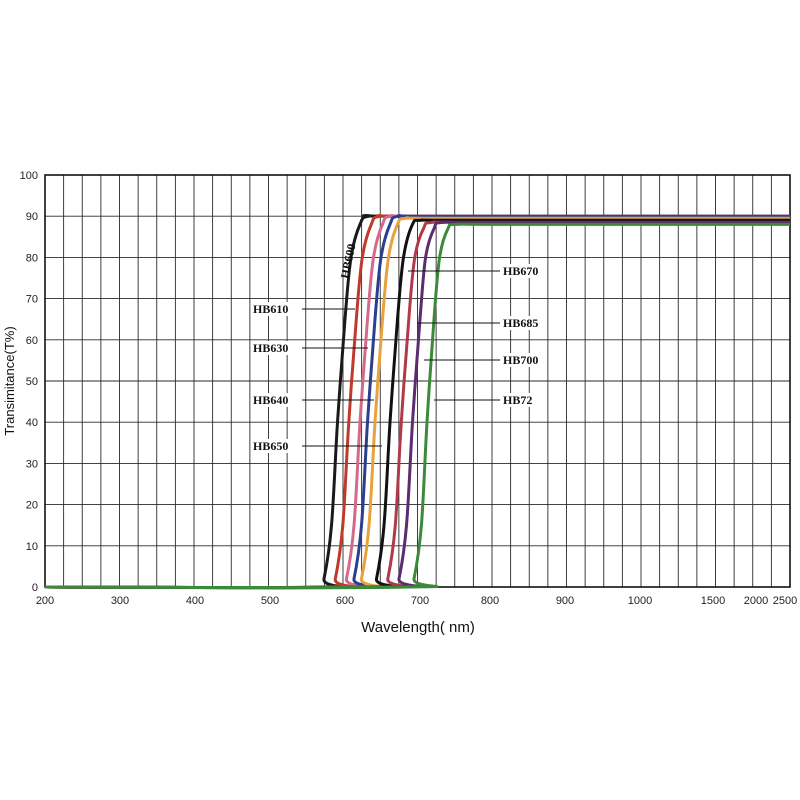  What do you see at coordinates (713, 601) in the screenshot?
I see `x-tick-label: 1500` at bounding box center [713, 601].